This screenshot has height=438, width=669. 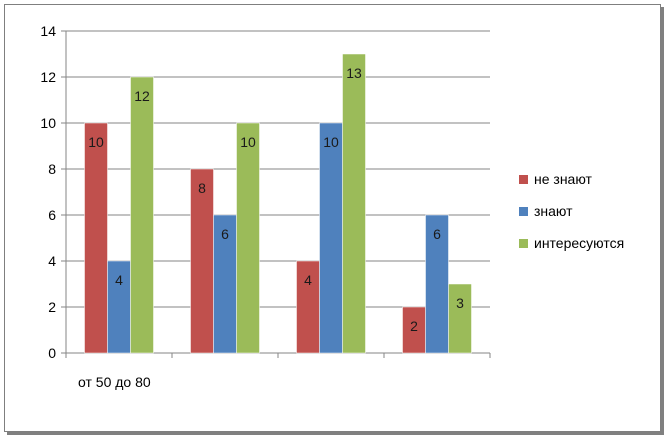 What do you see at coordinates (48, 123) in the screenshot?
I see `y-tick-label: 10` at bounding box center [48, 123].